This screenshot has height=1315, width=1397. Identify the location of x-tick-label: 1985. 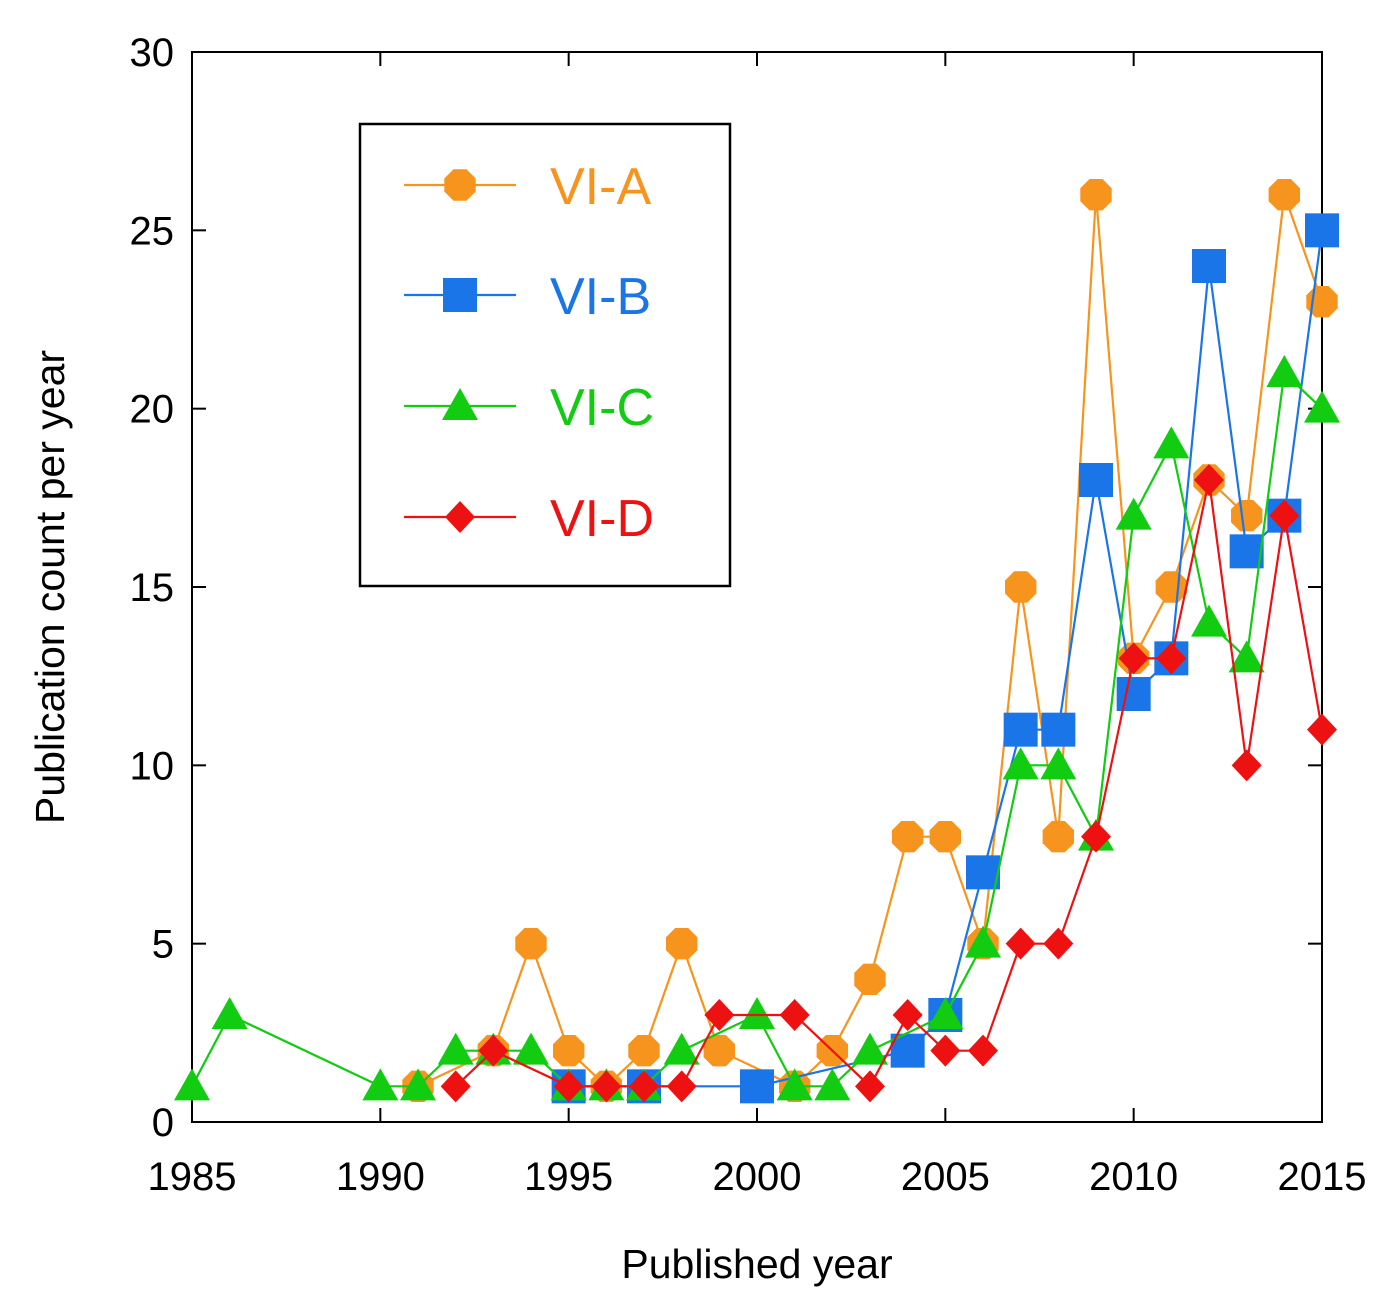
(192, 1177).